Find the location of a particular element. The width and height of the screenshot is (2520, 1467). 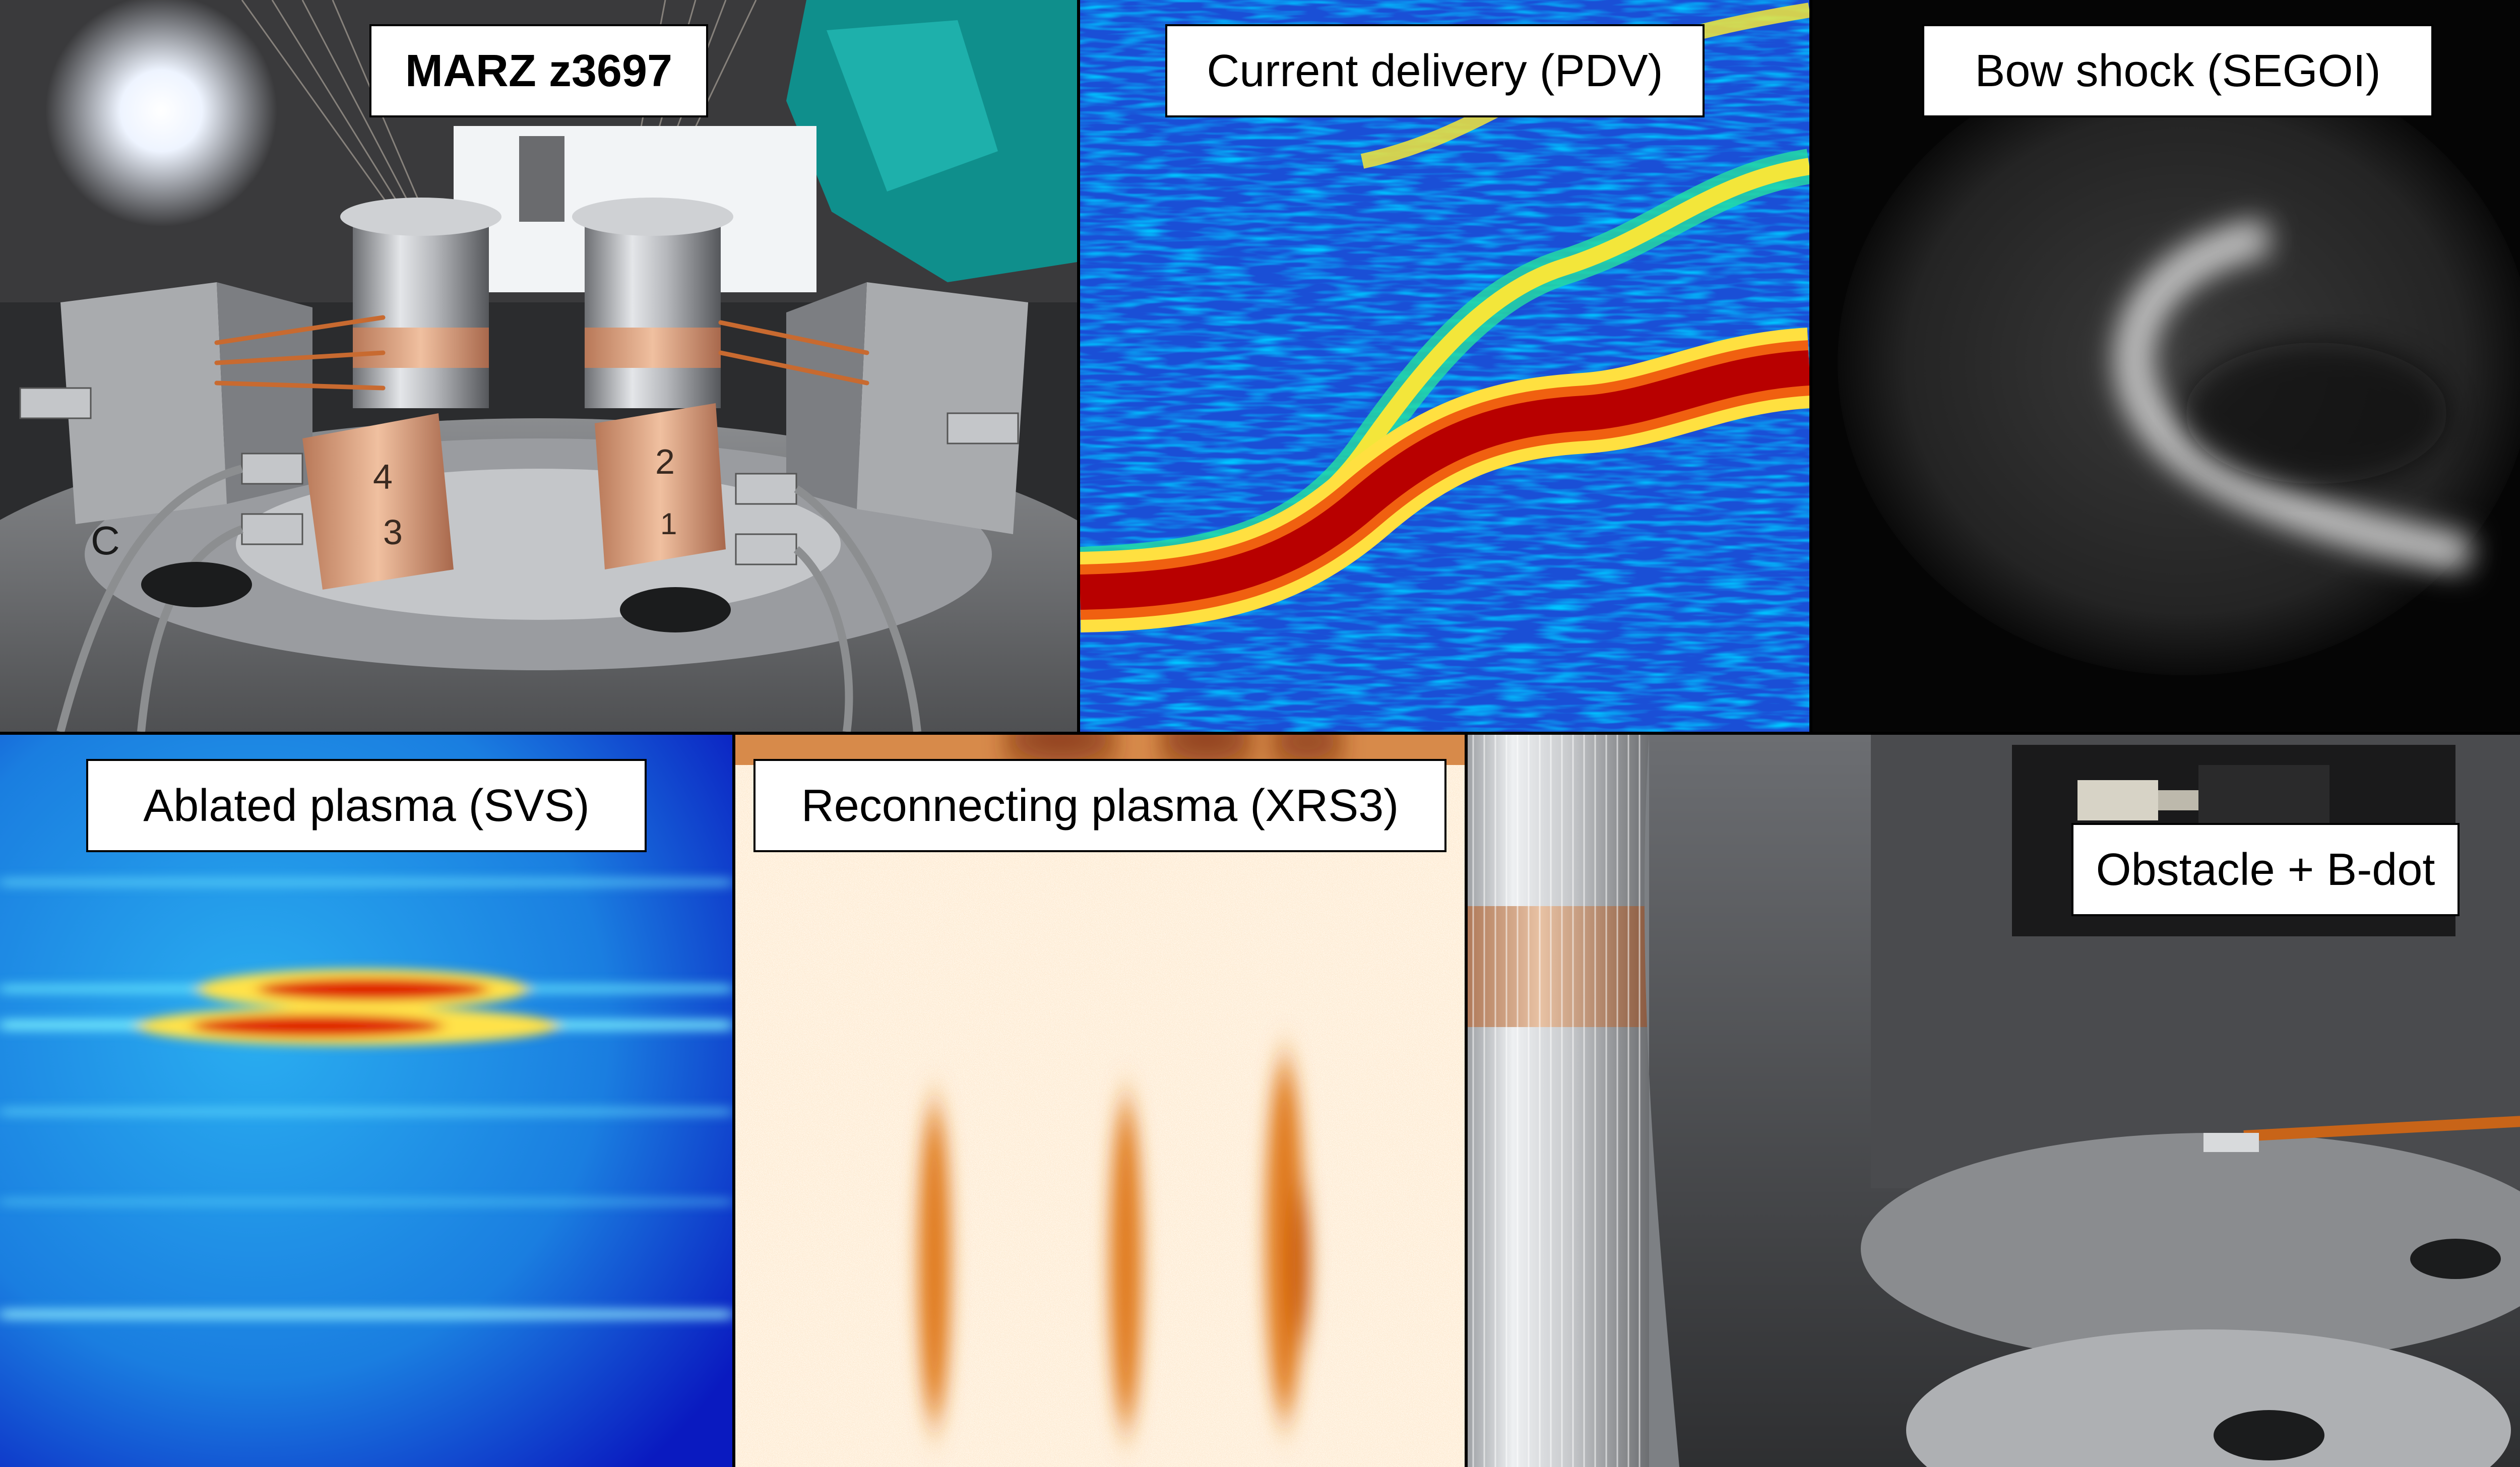

copper-block-label-2: 2 is located at coordinates (665, 461).